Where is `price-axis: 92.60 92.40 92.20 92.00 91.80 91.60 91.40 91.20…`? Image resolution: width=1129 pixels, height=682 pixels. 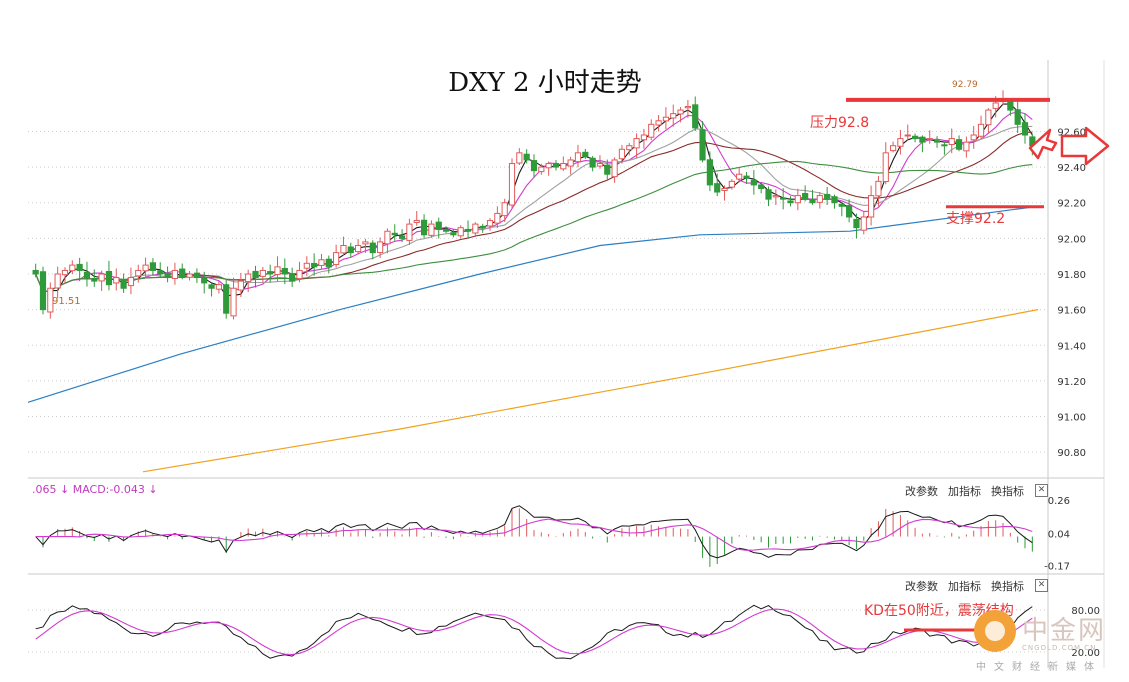
price-axis: 92.60 92.40 92.20 92.00 91.80 91.60 91.40 91.20… is located at coordinates (1071, 293).